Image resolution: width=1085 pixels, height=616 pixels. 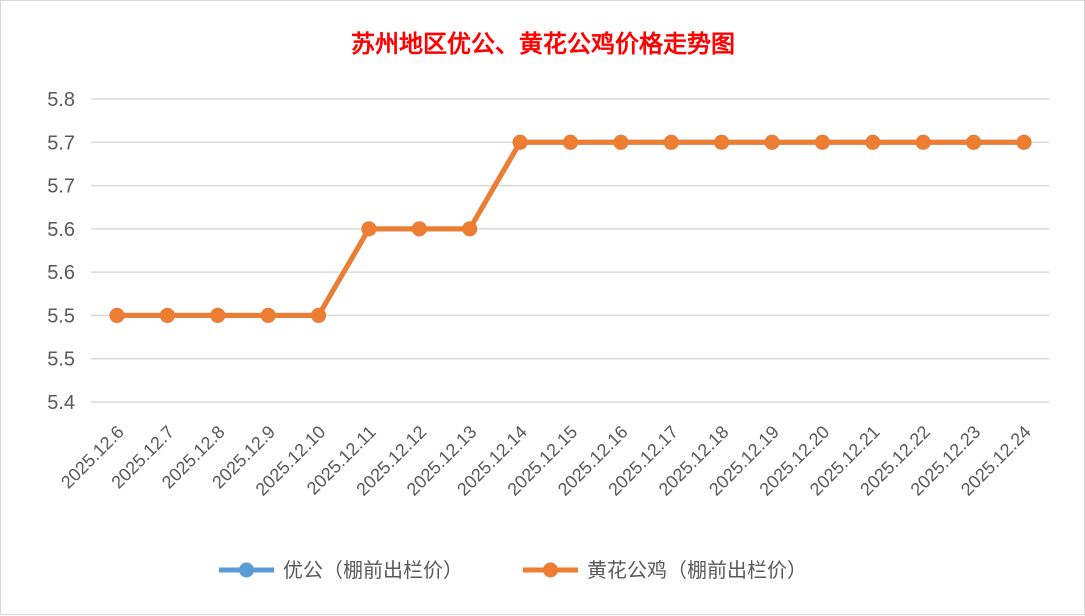 I want to click on y-tick-label: 5.4, so click(x=61, y=403).